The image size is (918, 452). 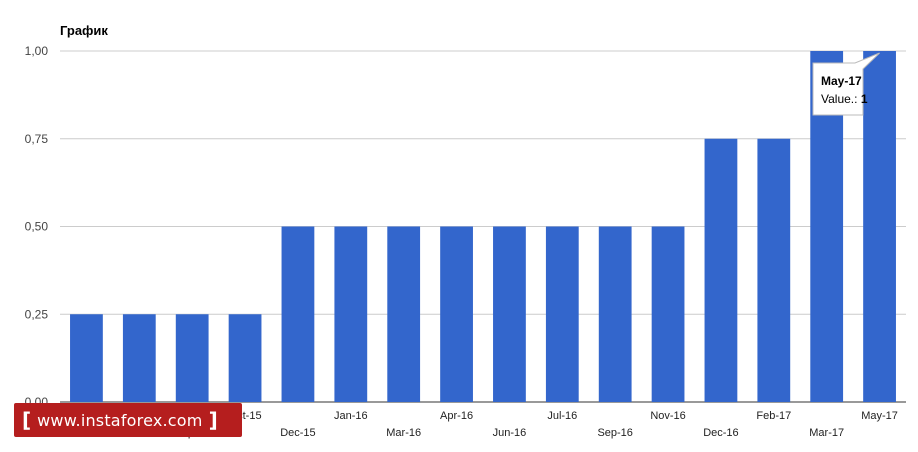 I want to click on instaforex-watermark: [ www.instaforex.com ], so click(x=128, y=420).